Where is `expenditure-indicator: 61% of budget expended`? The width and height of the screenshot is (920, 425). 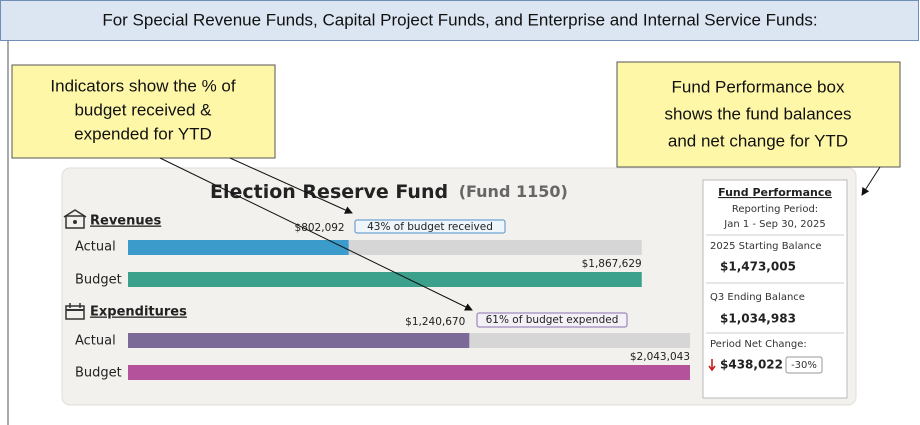 expenditure-indicator: 61% of budget expended is located at coordinates (552, 320).